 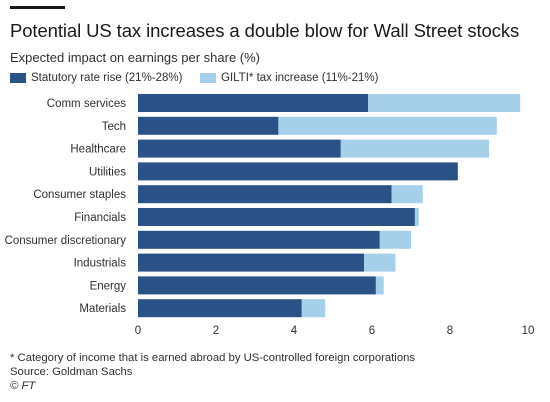 I want to click on x-tick-label: 6, so click(x=372, y=331).